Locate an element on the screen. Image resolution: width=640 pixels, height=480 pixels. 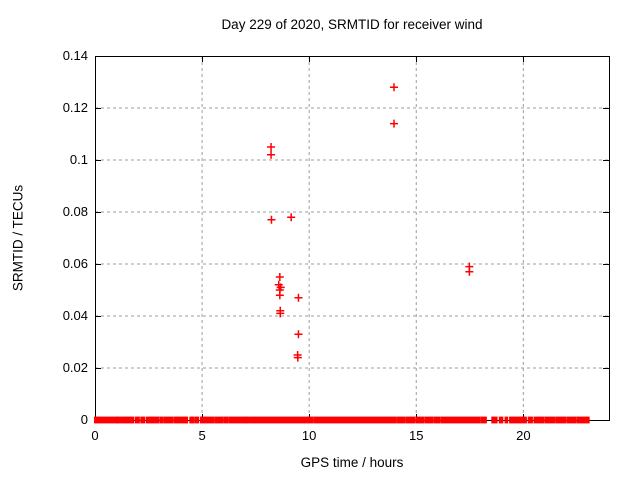
y-tick-label: 0.08 is located at coordinates (75, 211).